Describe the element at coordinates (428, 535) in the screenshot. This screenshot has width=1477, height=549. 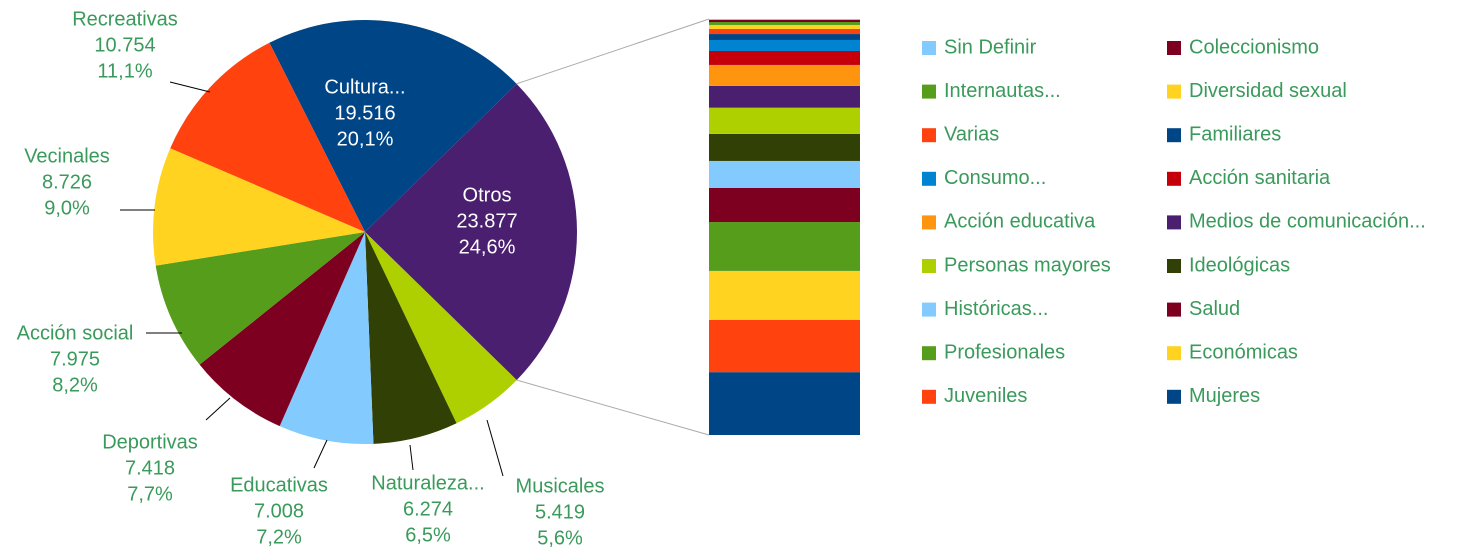
I see `slice-percent: 6,5%` at that location.